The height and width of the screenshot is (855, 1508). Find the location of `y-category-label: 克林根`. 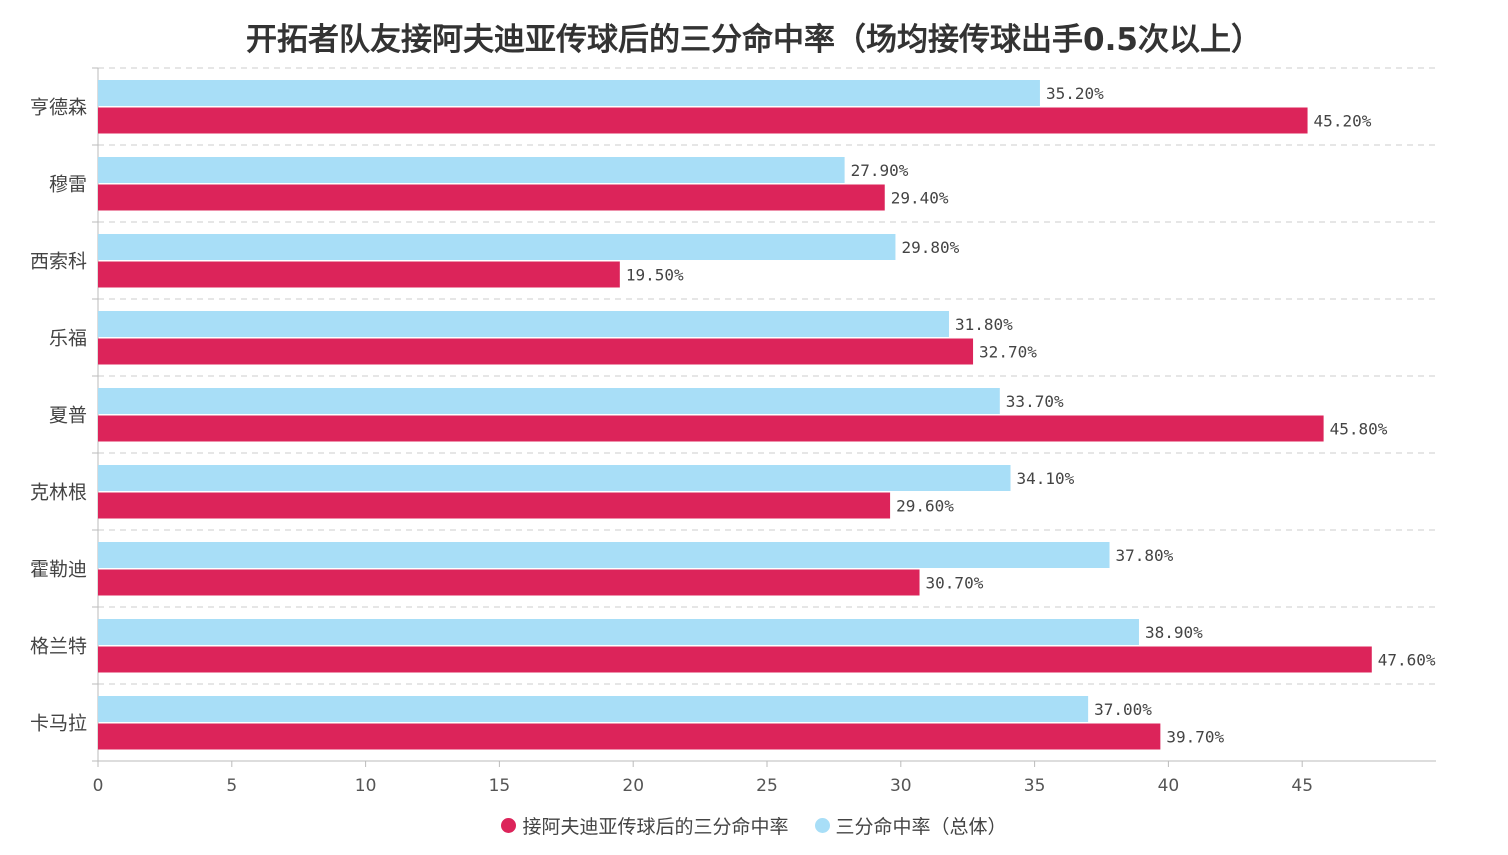

y-category-label: 克林根 is located at coordinates (58, 493).